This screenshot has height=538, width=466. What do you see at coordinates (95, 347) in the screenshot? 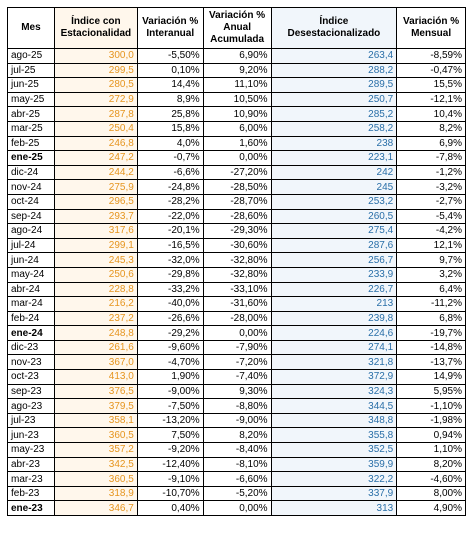
I see `cell-indice-estacionalidad: 261,6` at bounding box center [95, 347].